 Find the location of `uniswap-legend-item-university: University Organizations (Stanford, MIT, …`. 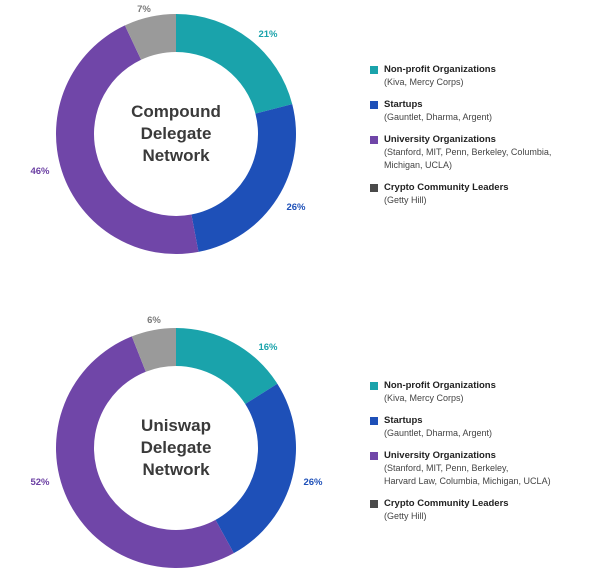

uniswap-legend-item-university: University Organizations (Stanford, MIT, … is located at coordinates (482, 469).